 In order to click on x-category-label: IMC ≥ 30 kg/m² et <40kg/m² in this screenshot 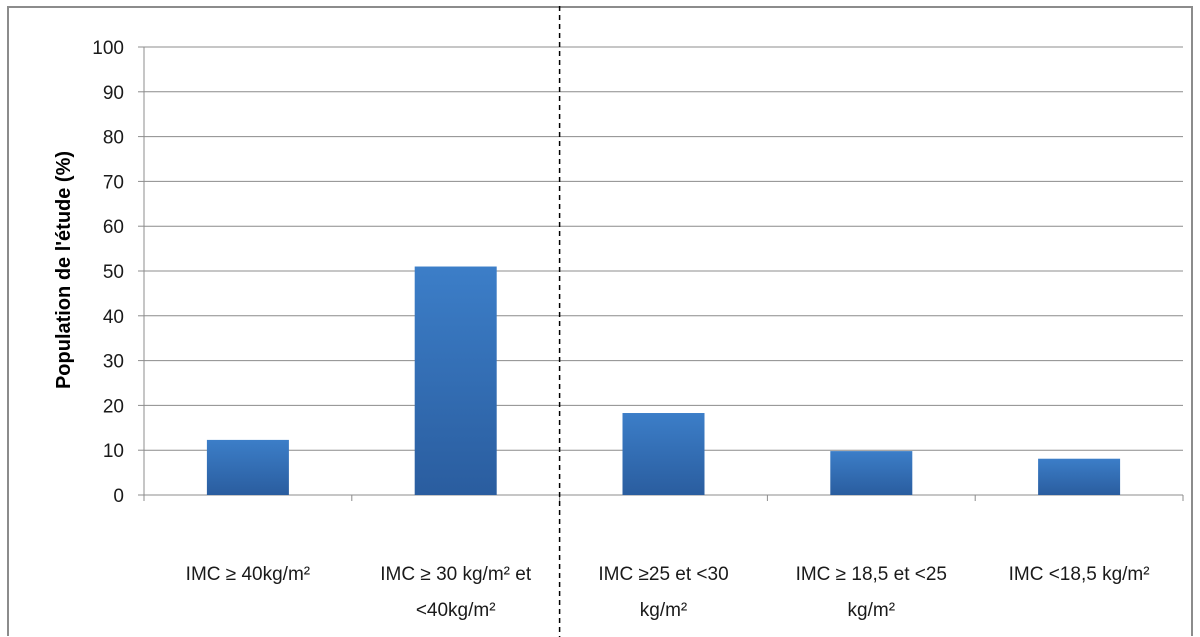, I will do `click(456, 592)`.